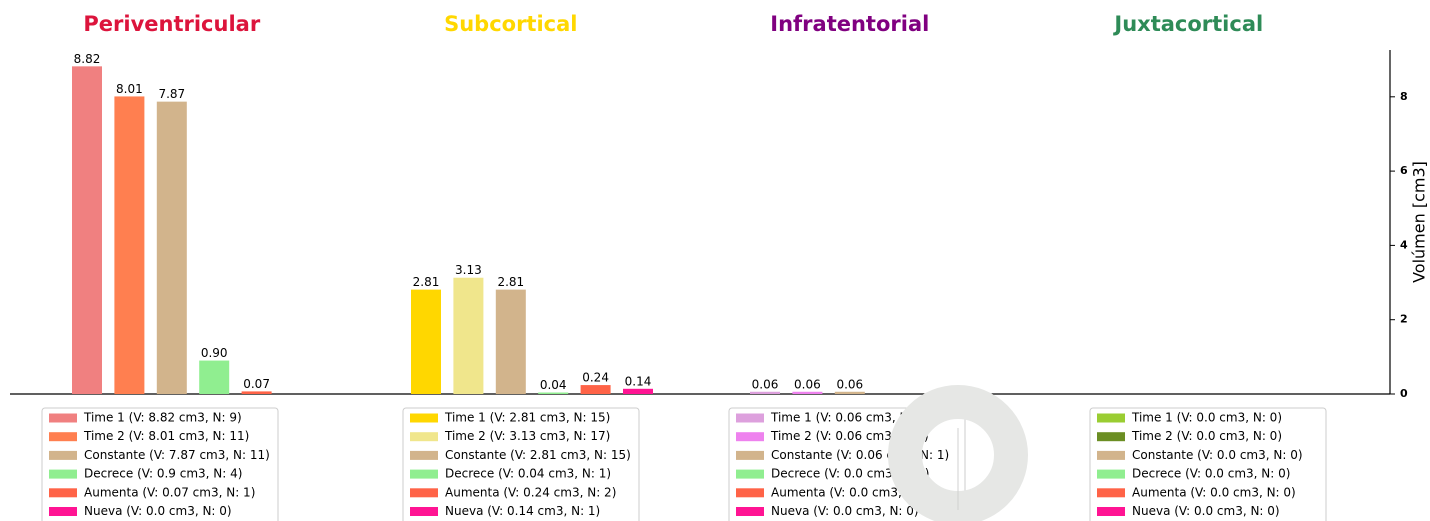 Image resolution: width=1430 pixels, height=521 pixels. Describe the element at coordinates (1217, 455) in the screenshot. I see `legend-label: Constante (V: 0.0 cm3, N: 0)` at that location.